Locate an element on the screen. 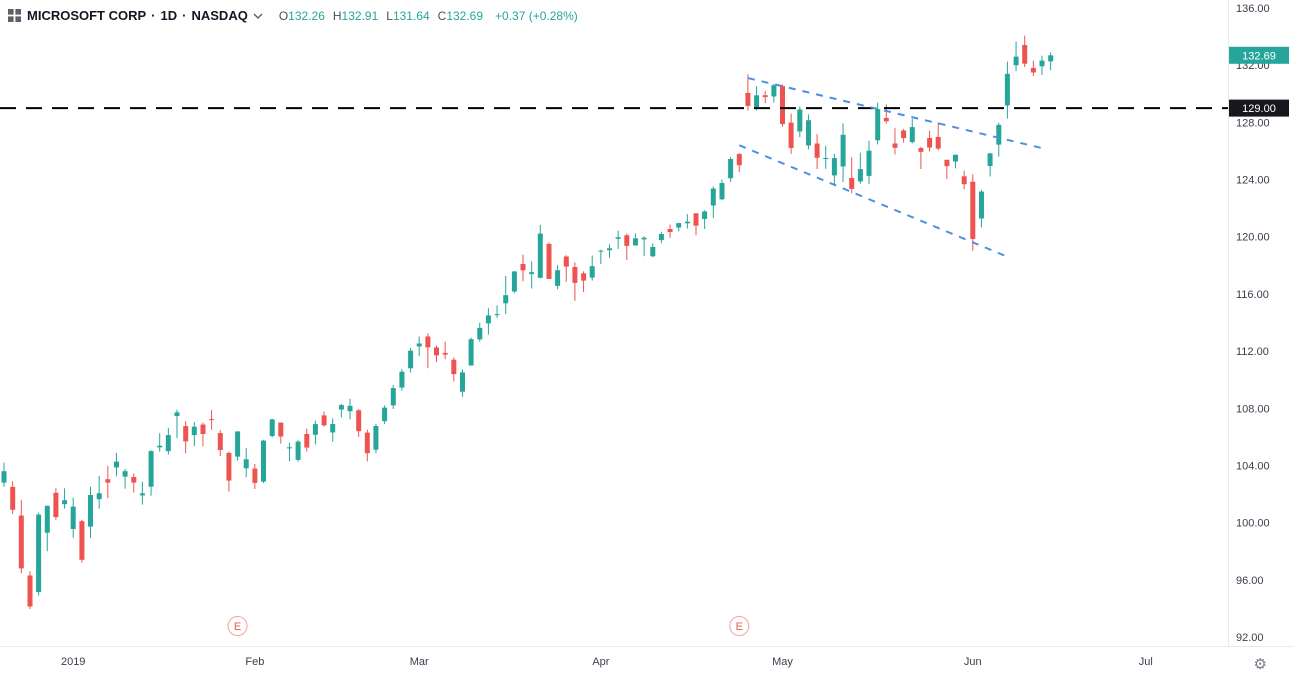  price-axis is located at coordinates (1260, 323).